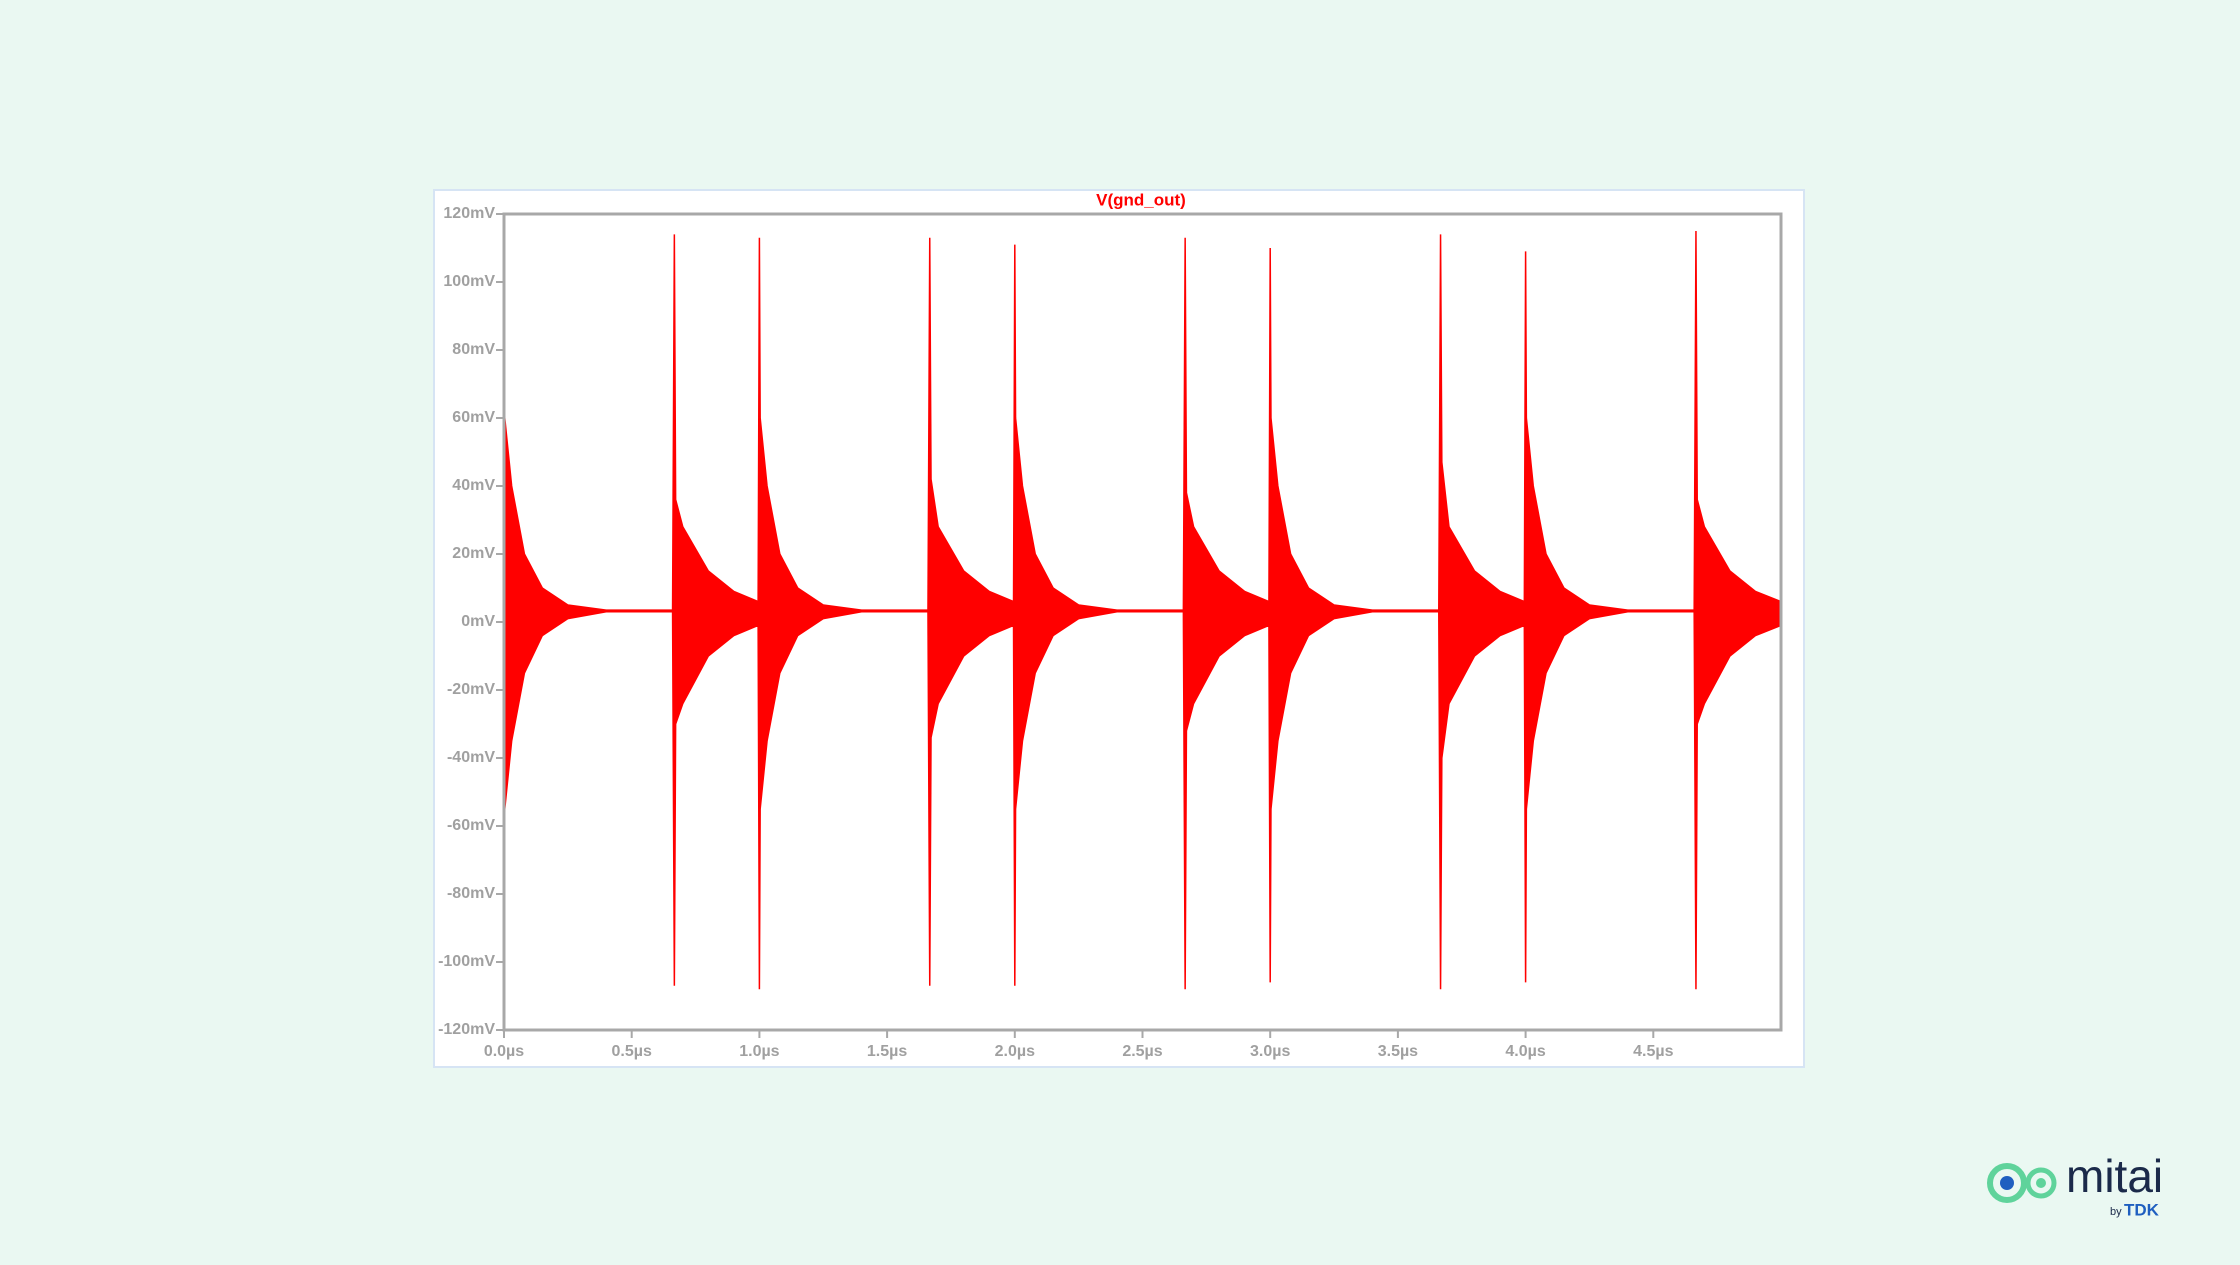  What do you see at coordinates (759, 1051) in the screenshot?
I see `x-tick-label: 1.0µs` at bounding box center [759, 1051].